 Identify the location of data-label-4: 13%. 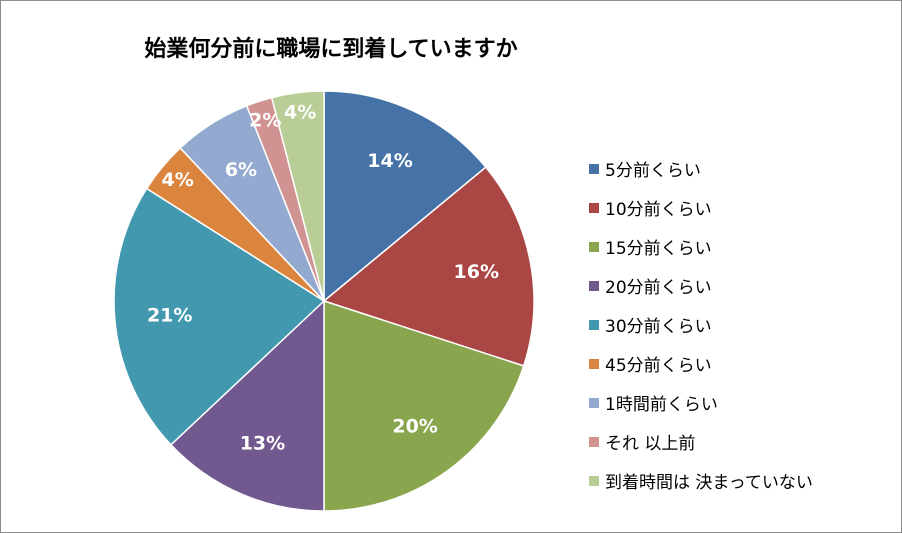
(262, 443).